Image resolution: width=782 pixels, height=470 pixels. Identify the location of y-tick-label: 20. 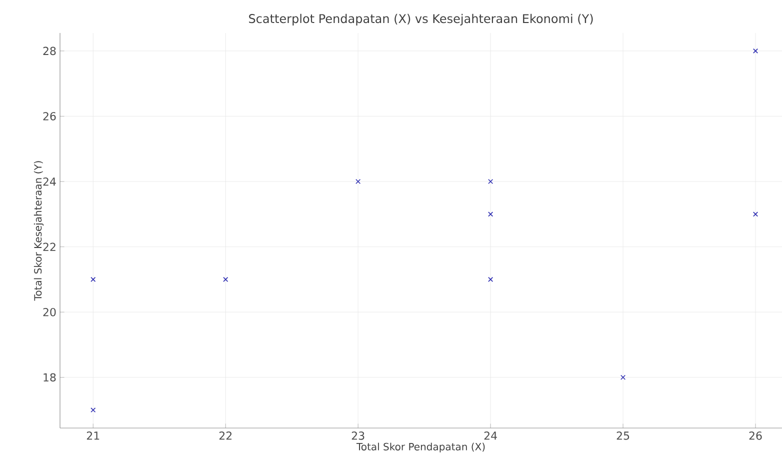
(49, 312).